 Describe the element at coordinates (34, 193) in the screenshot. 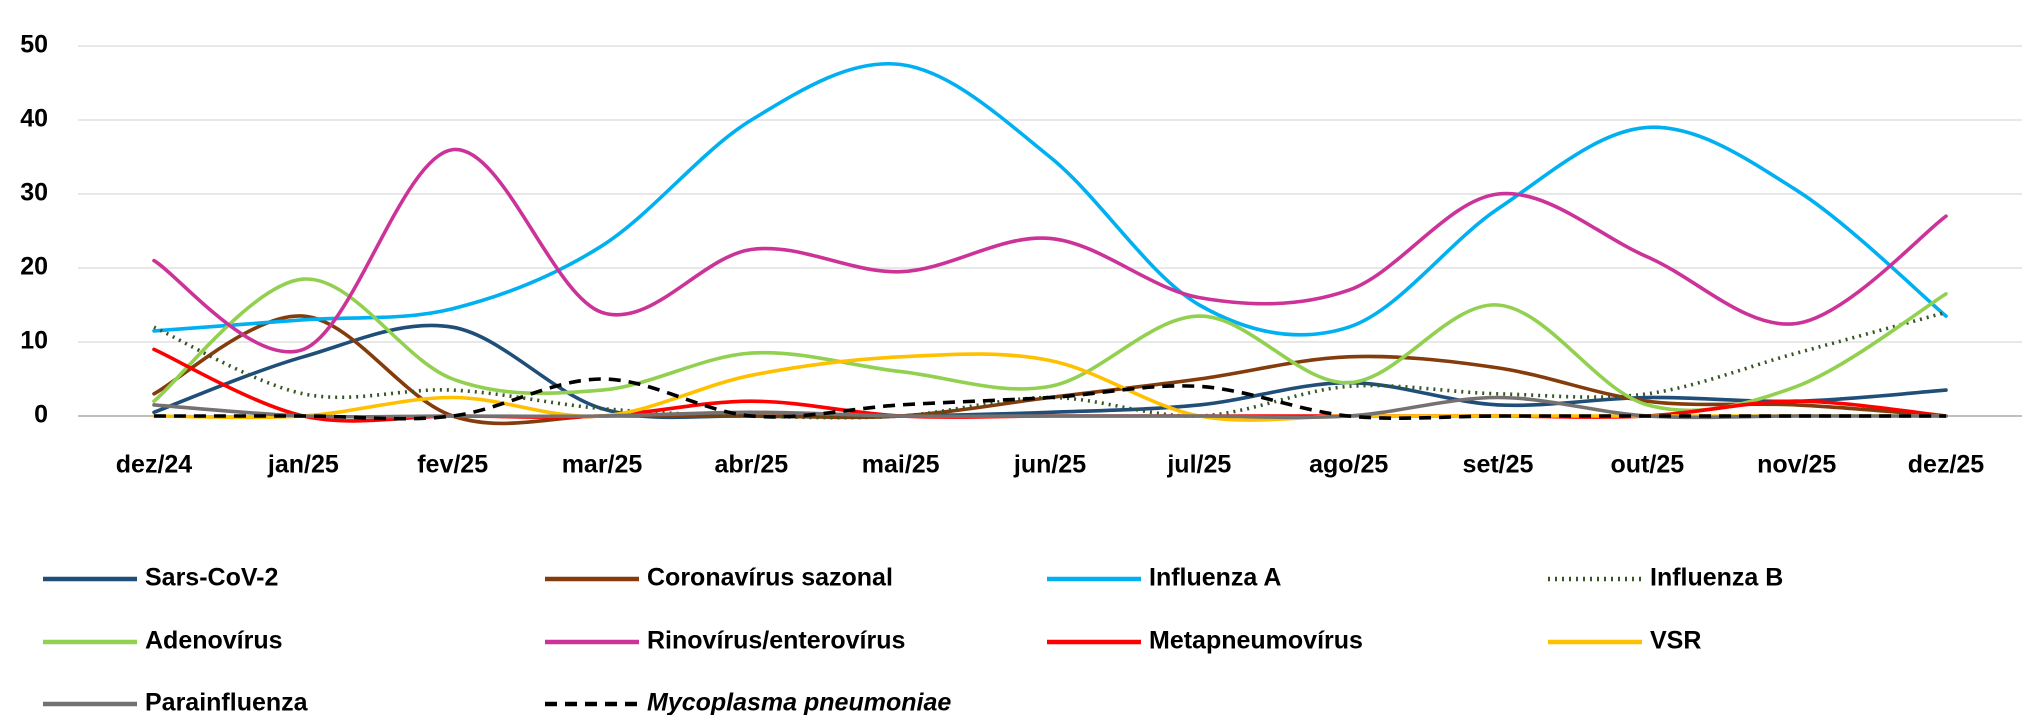

I see `y-tick-label: 30` at that location.